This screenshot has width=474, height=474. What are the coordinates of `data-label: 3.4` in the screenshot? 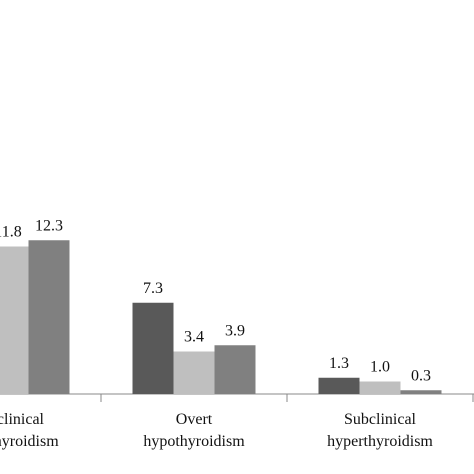 It's located at (194, 337).